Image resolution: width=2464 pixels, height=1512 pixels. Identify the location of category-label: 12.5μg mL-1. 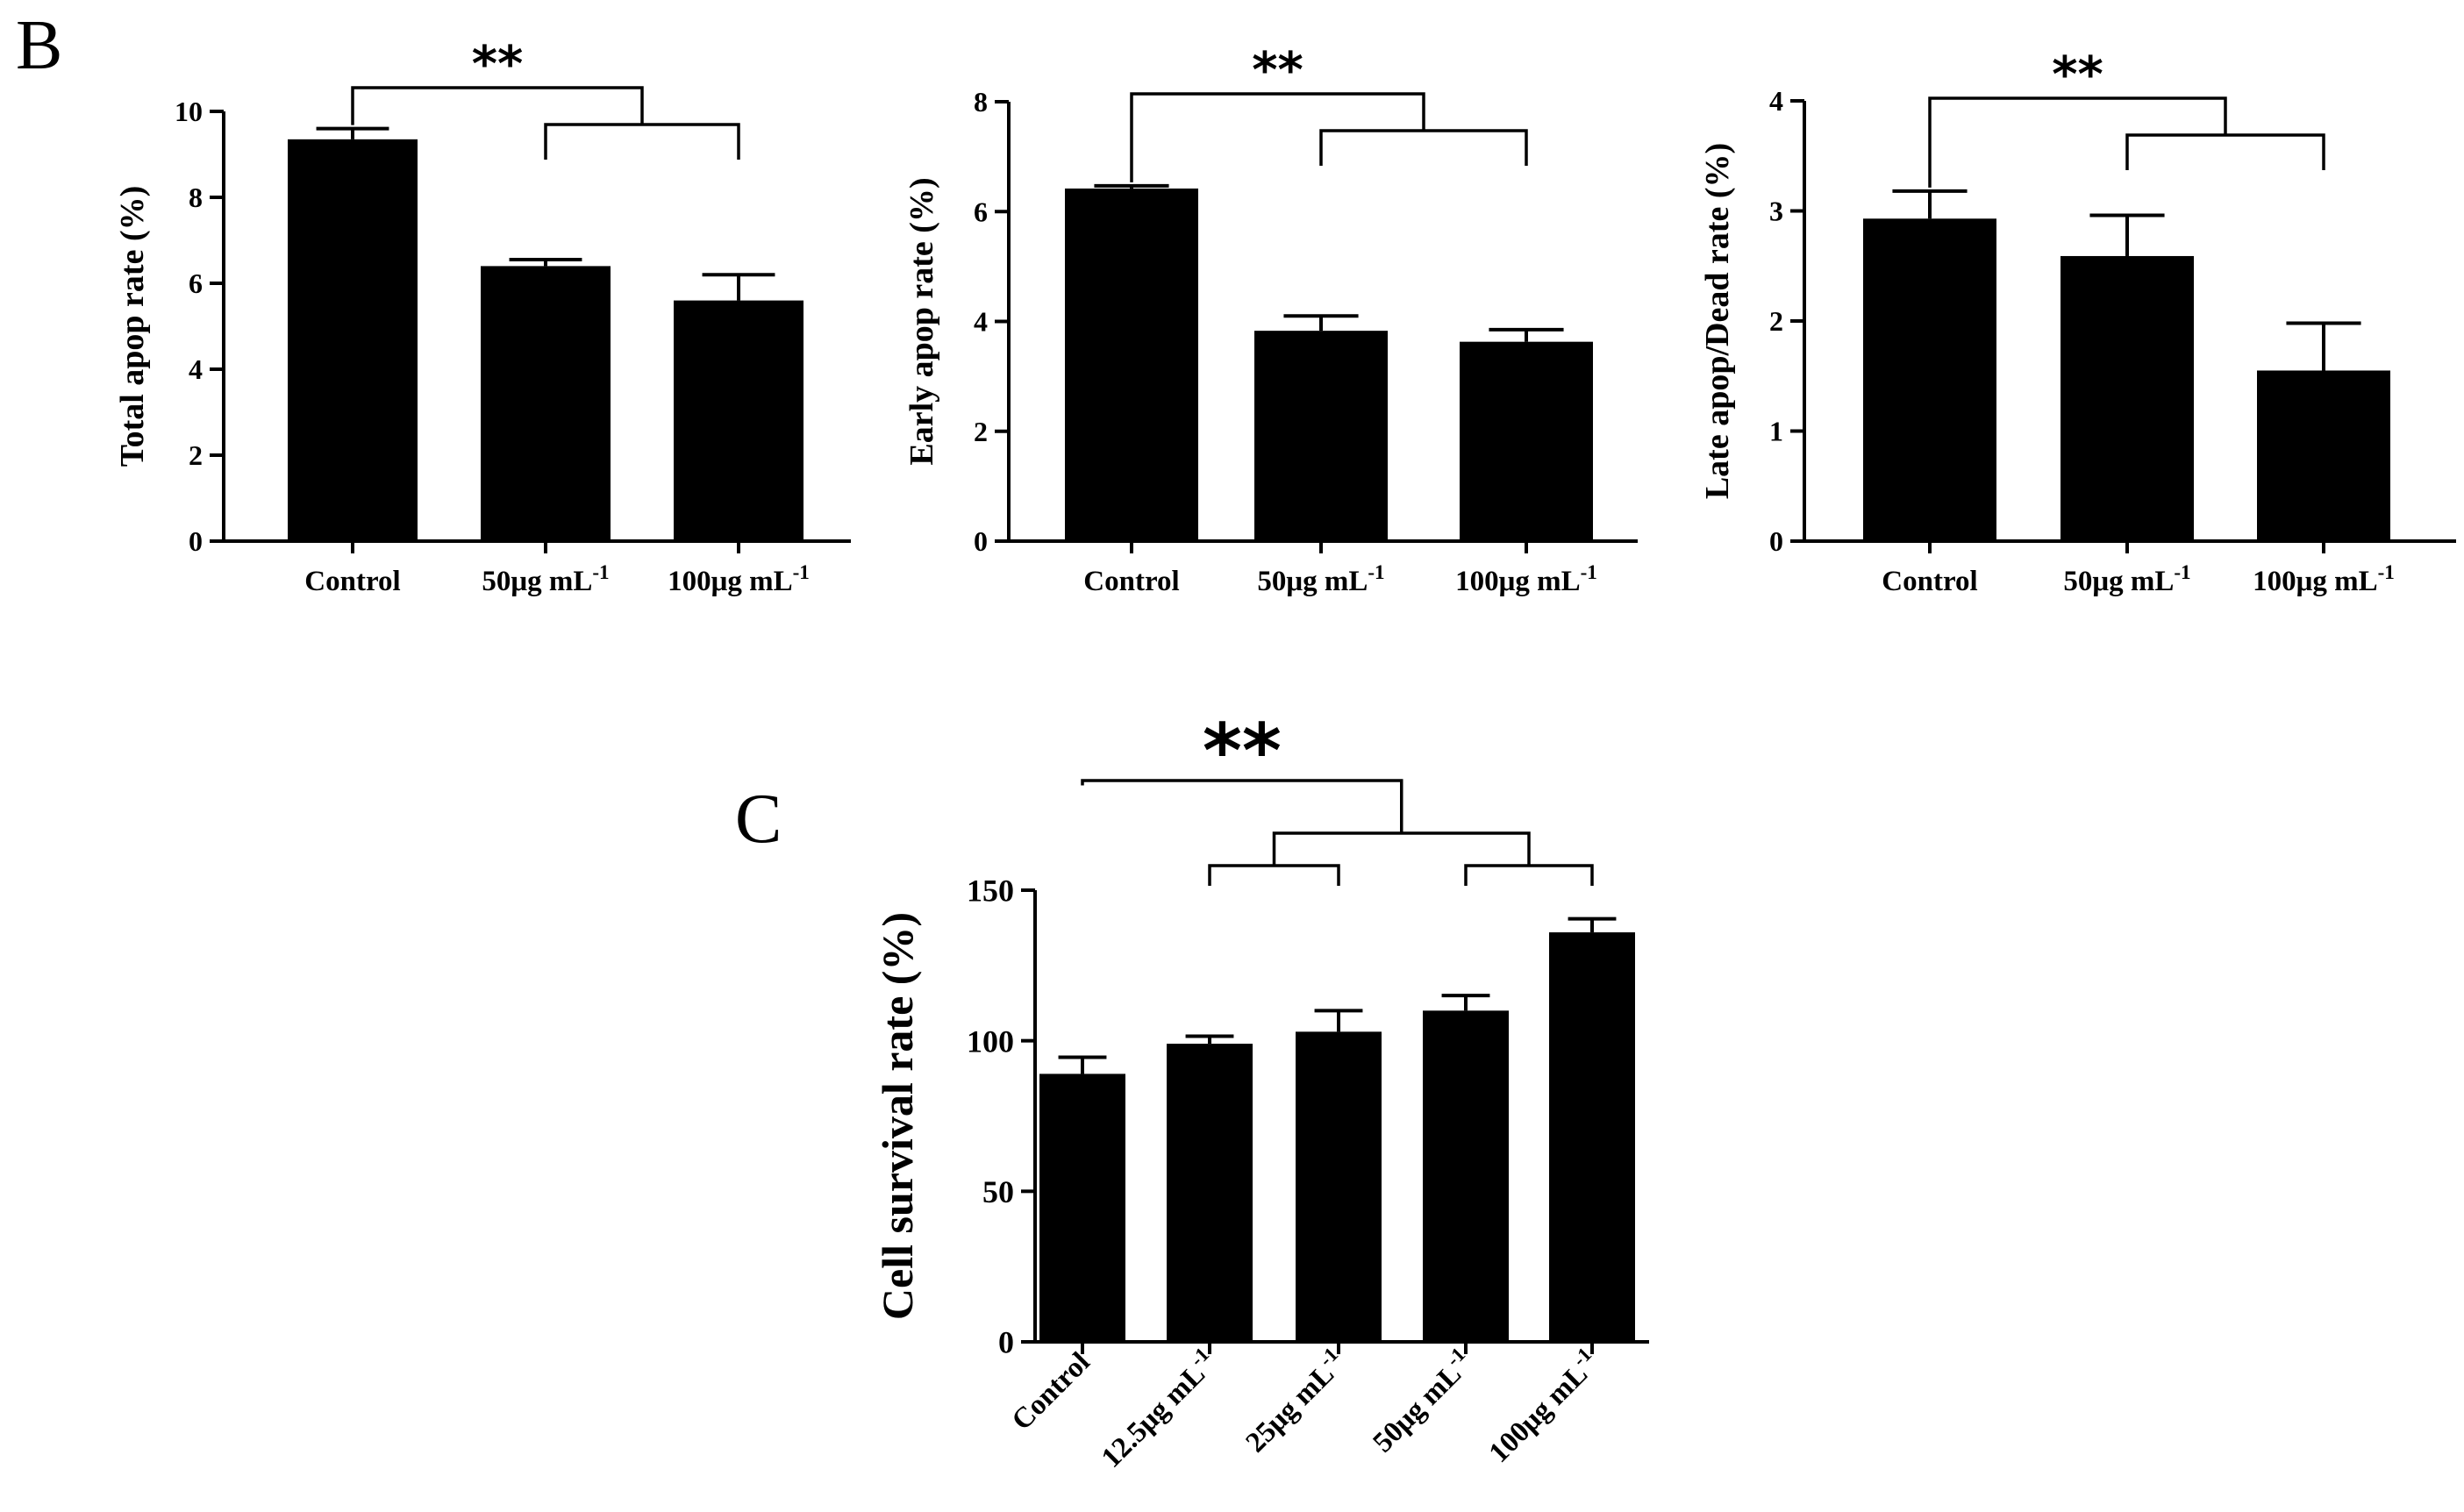
(1158, 1408).